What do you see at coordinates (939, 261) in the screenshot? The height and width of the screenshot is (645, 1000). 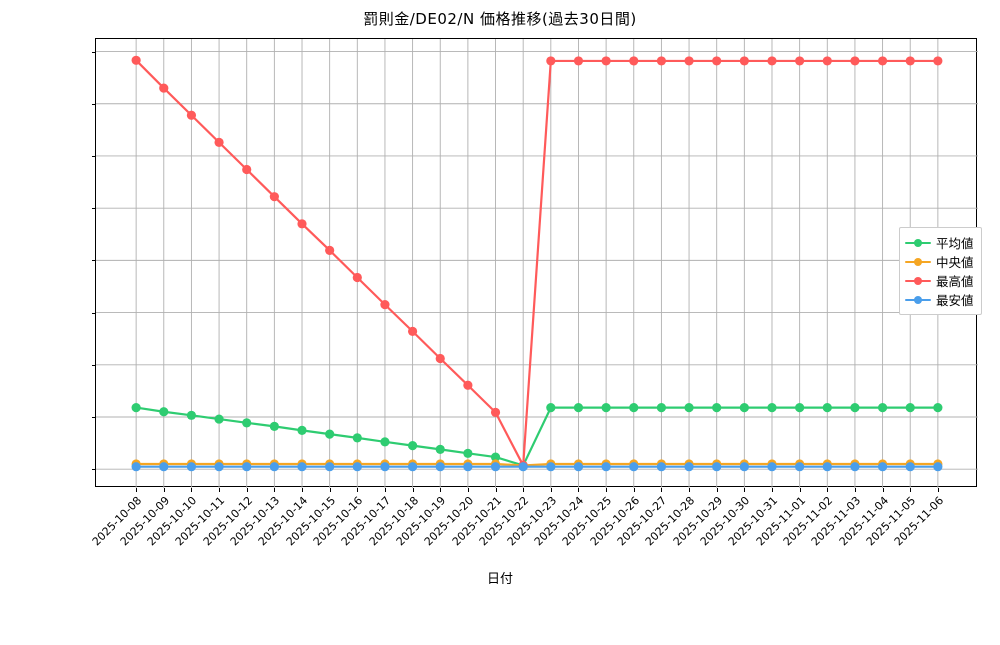 I see `legend-item-1: 中央値` at bounding box center [939, 261].